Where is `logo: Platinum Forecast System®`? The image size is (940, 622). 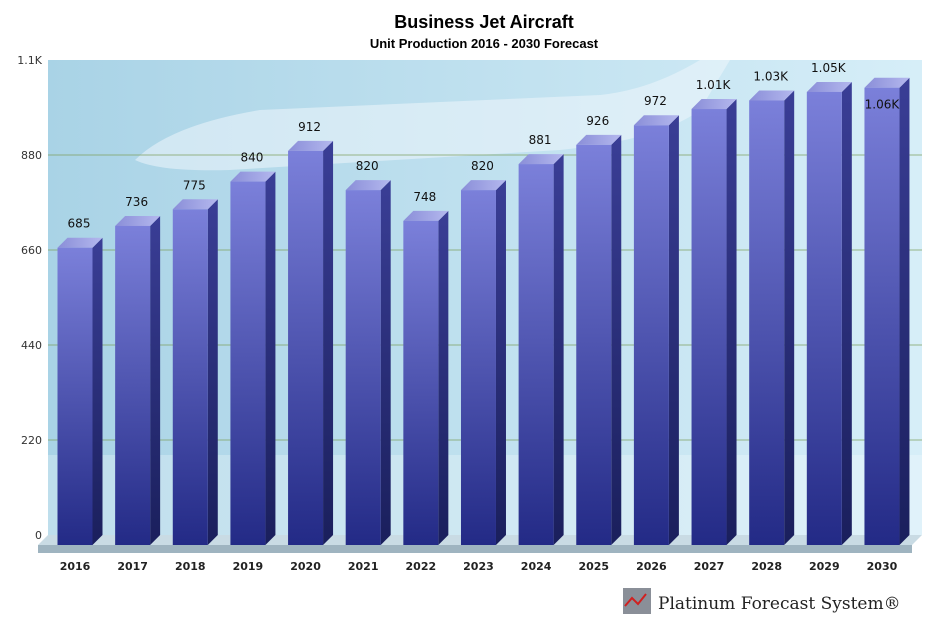
logo: Platinum Forecast System® is located at coordinates (762, 601).